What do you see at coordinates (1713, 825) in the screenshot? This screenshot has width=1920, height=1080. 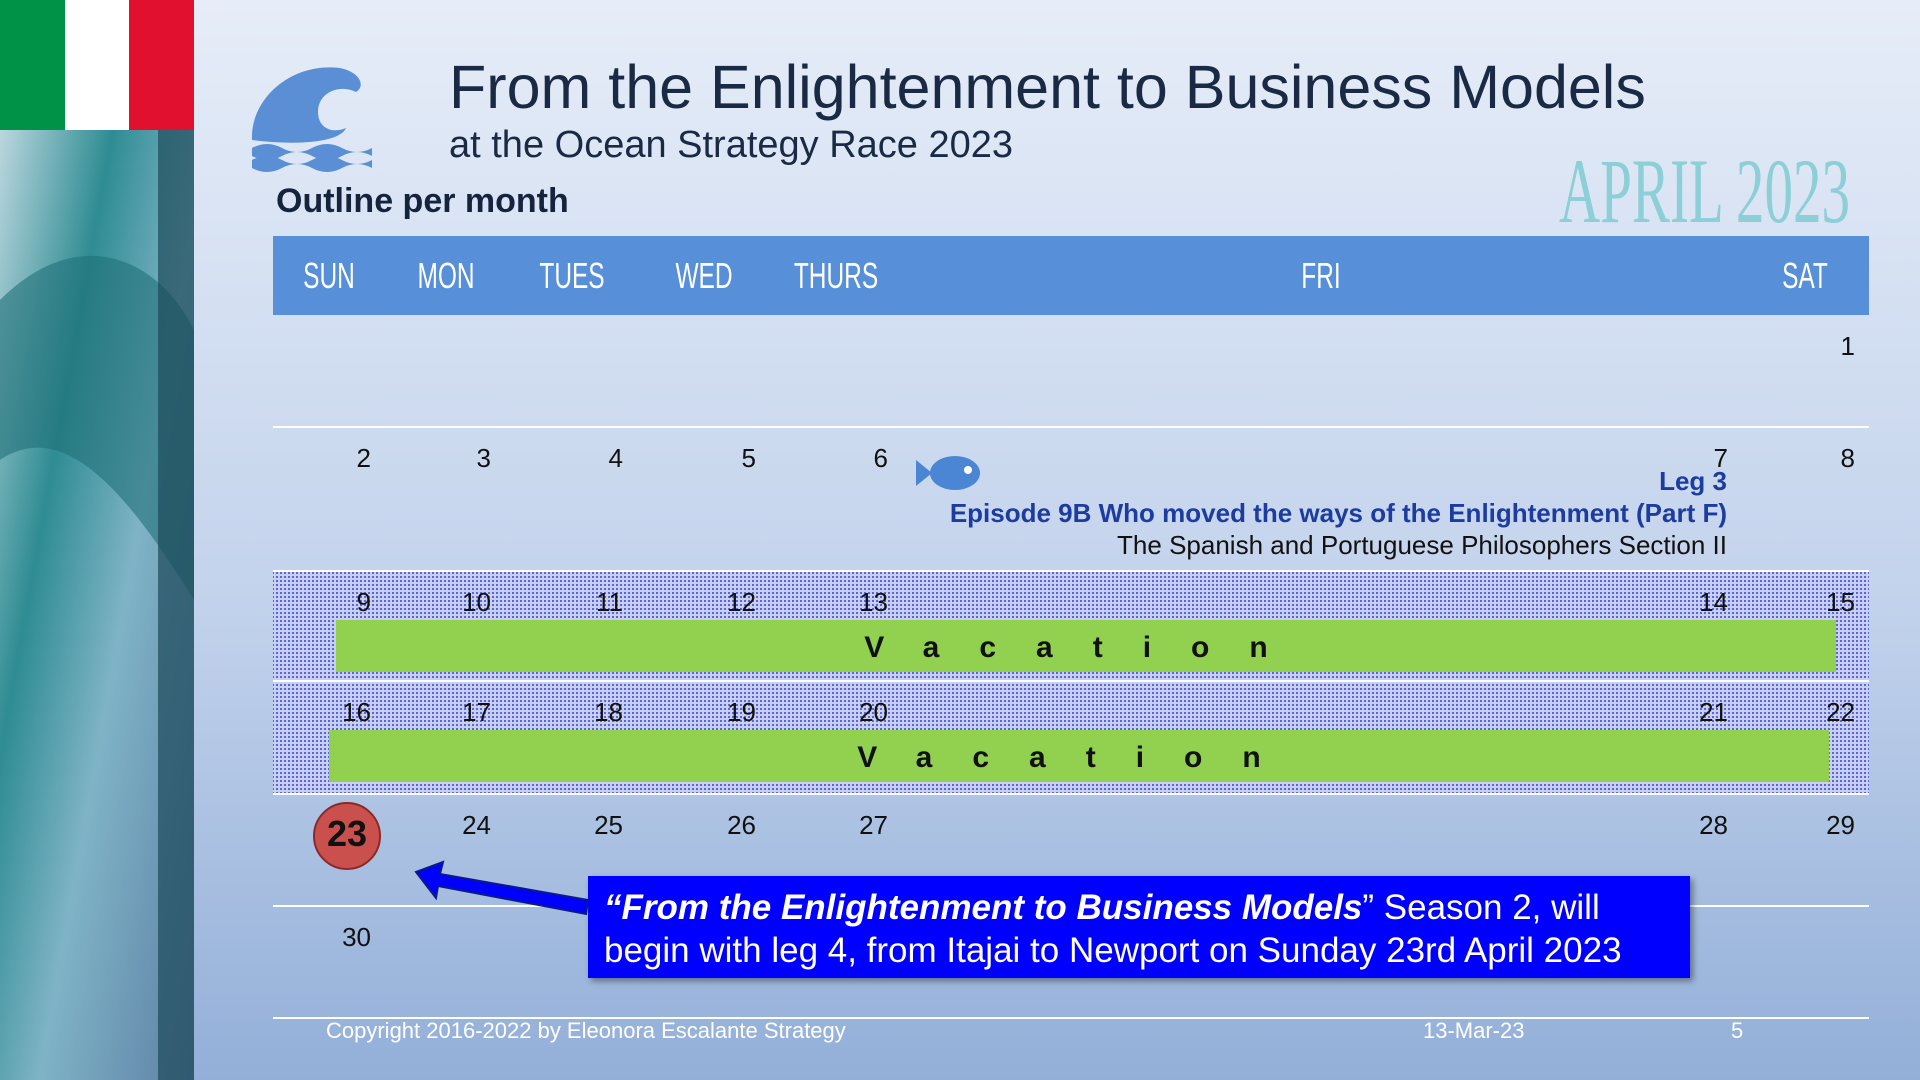 I see `date-number: 28` at bounding box center [1713, 825].